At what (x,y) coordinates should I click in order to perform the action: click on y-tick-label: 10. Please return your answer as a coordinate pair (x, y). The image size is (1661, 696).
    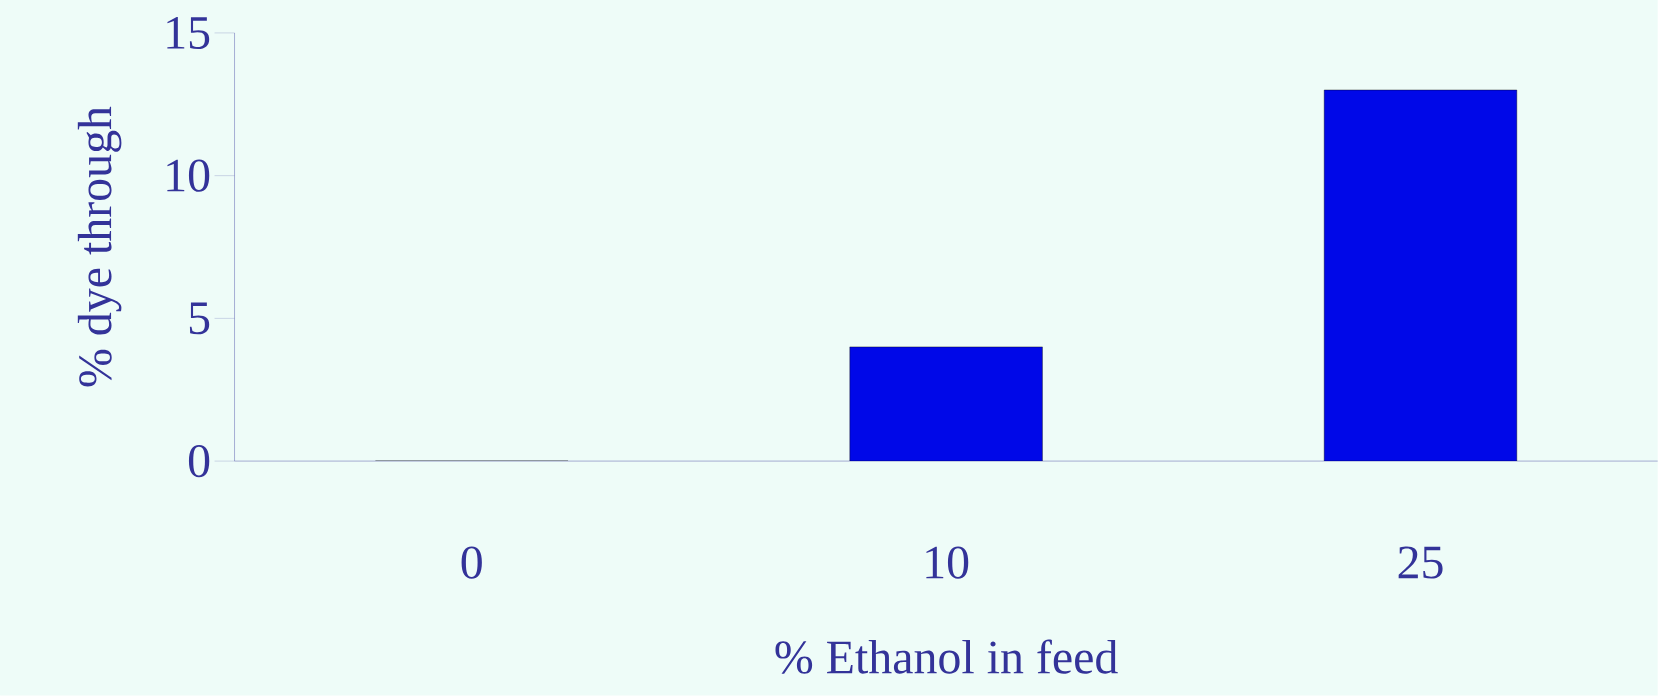
    Looking at the image, I should click on (188, 175).